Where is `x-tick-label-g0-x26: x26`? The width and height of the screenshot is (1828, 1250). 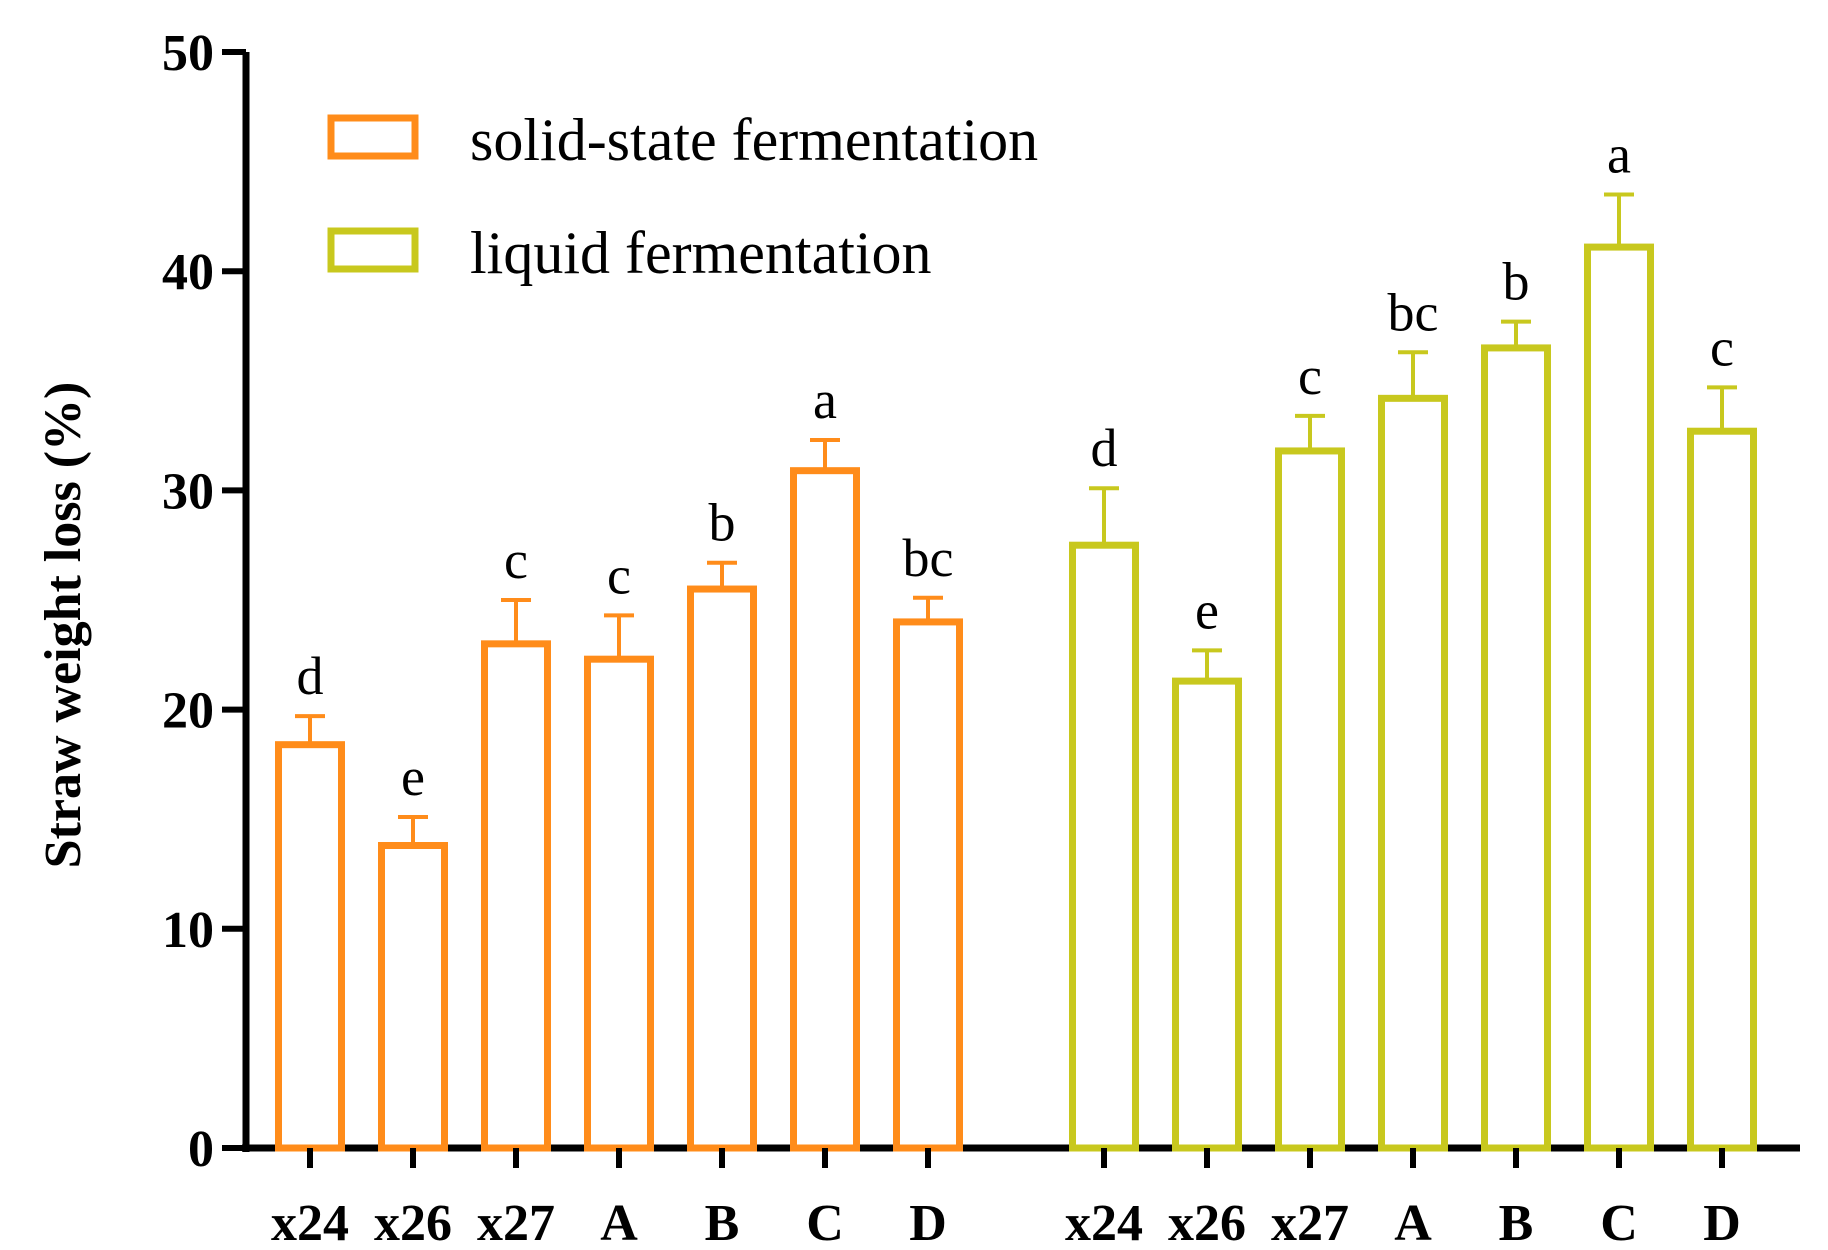
x-tick-label-g0-x26: x26 is located at coordinates (413, 1222).